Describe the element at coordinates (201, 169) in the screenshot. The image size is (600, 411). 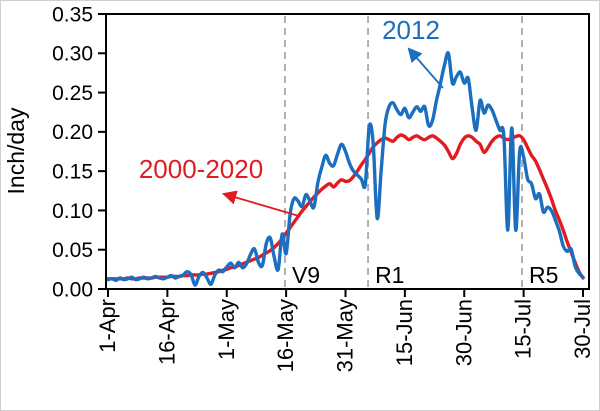
I see `annotation-label-2000-2020: 2000-2020` at that location.